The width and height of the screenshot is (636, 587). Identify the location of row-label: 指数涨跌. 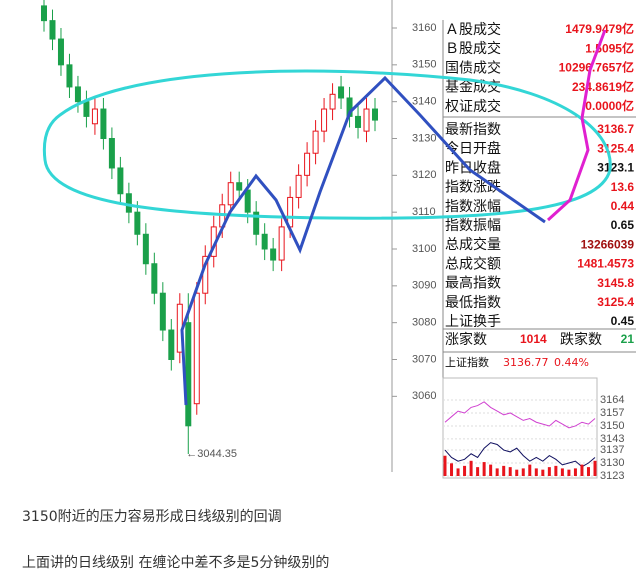
(473, 188).